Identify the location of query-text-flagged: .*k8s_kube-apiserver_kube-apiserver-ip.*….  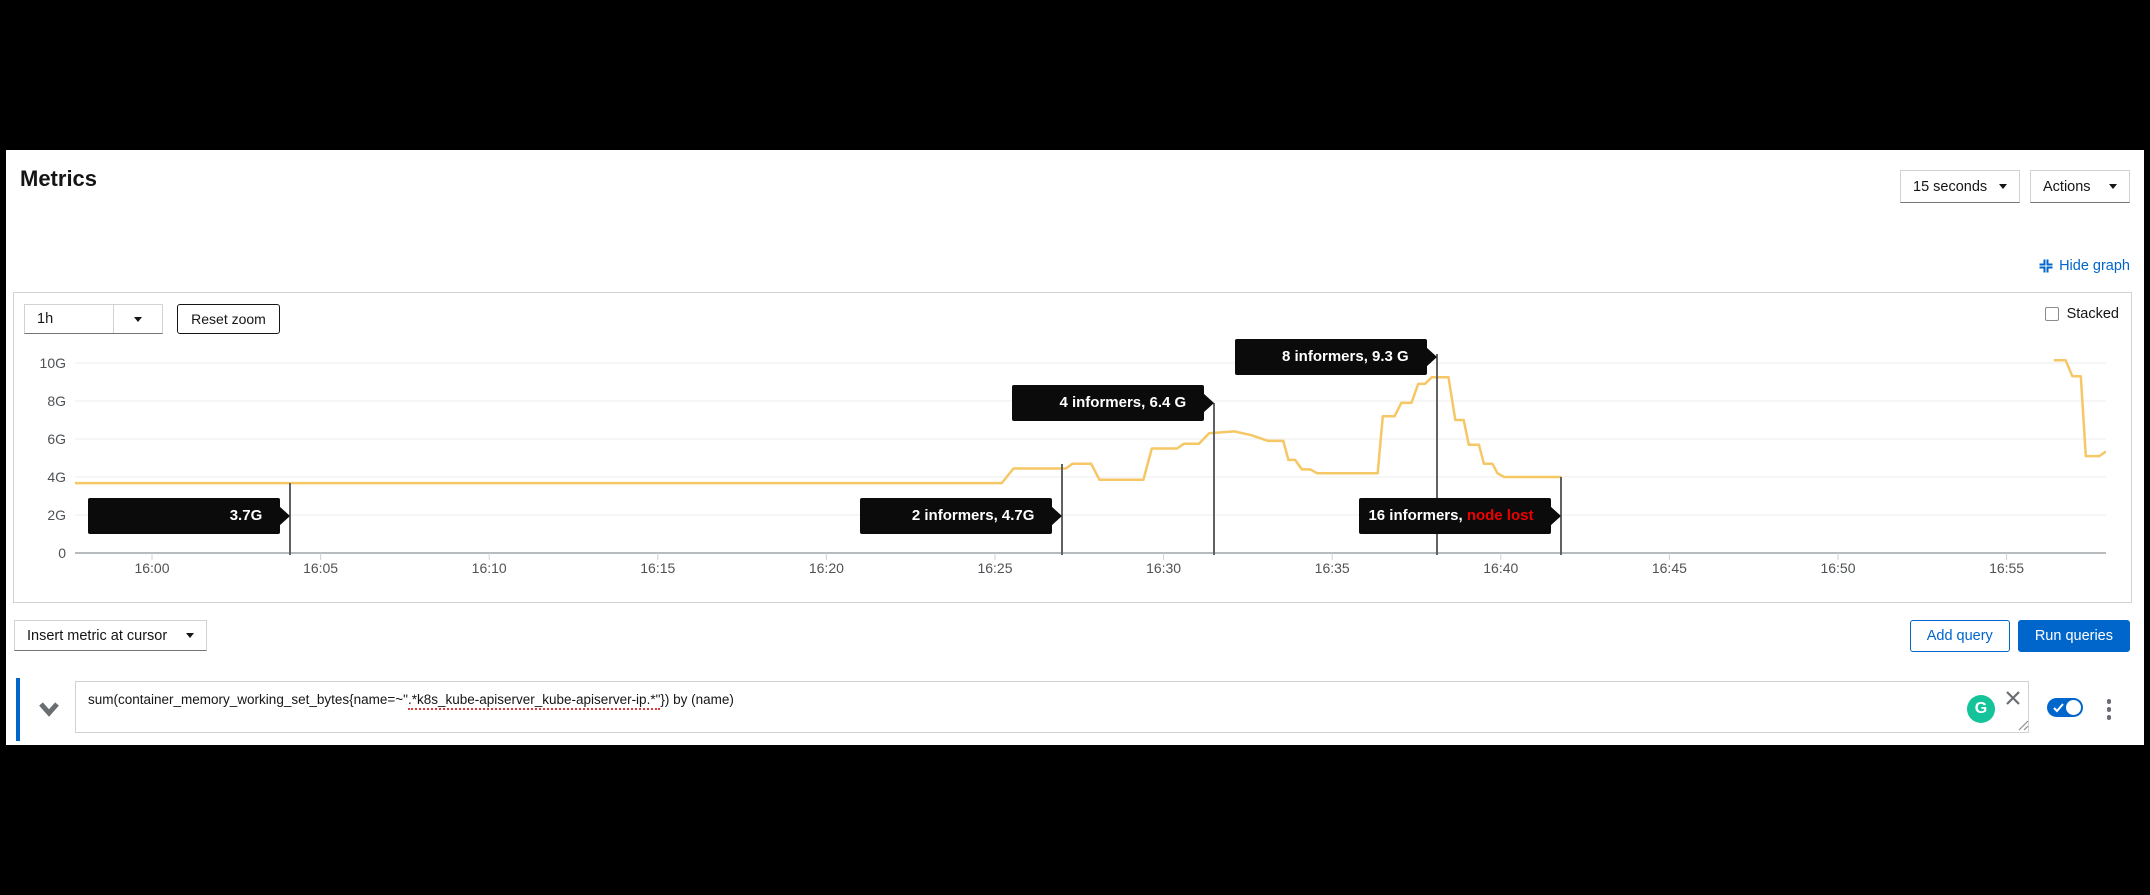
(534, 701).